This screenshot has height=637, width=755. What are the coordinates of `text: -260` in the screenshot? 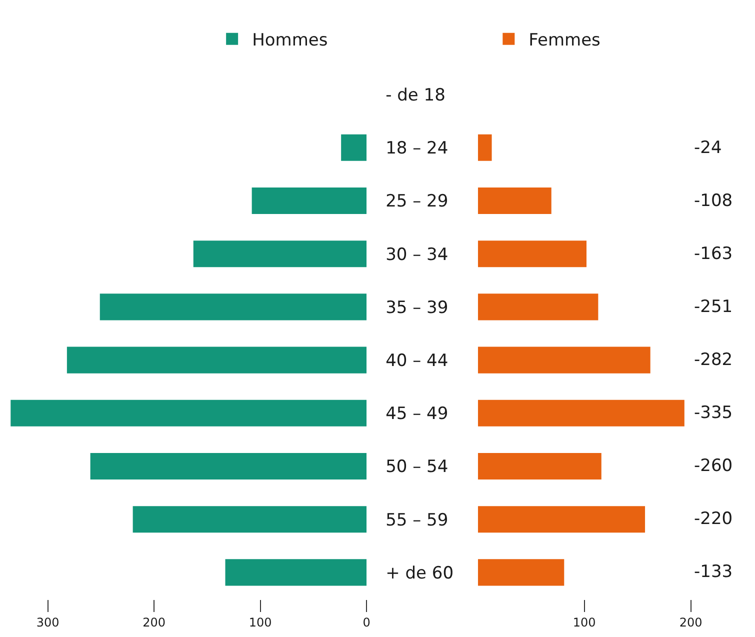 It's located at (713, 466).